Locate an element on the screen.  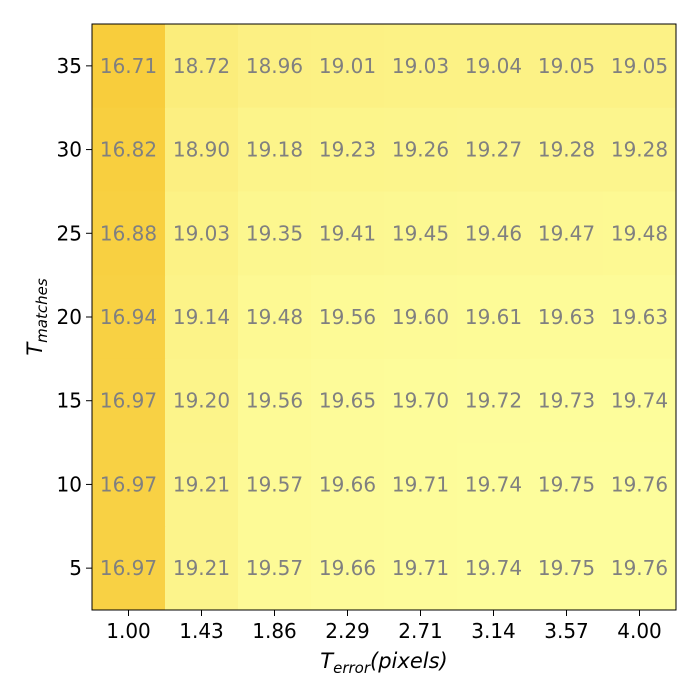
cell-value-label: 19.75 is located at coordinates (566, 484).